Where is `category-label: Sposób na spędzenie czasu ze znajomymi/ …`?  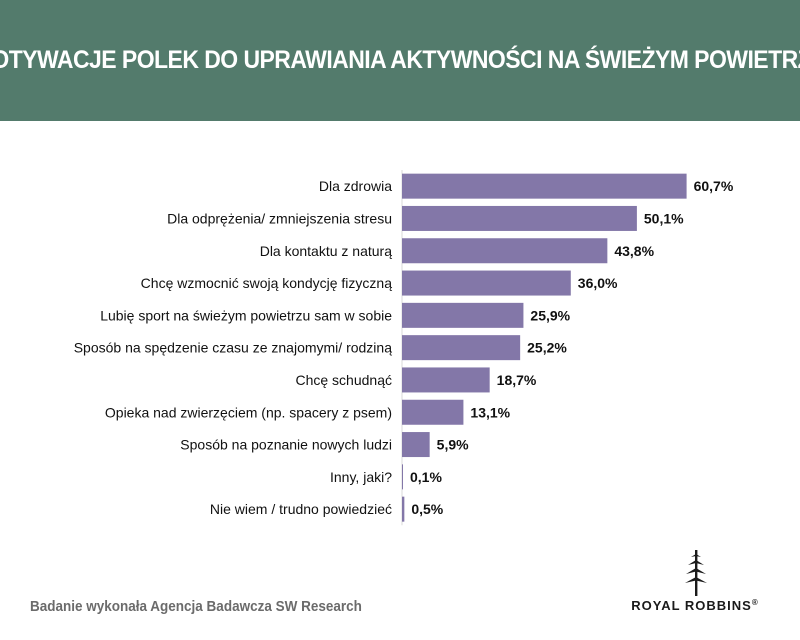
category-label: Sposób na spędzenie czasu ze znajomymi/ … is located at coordinates (233, 348).